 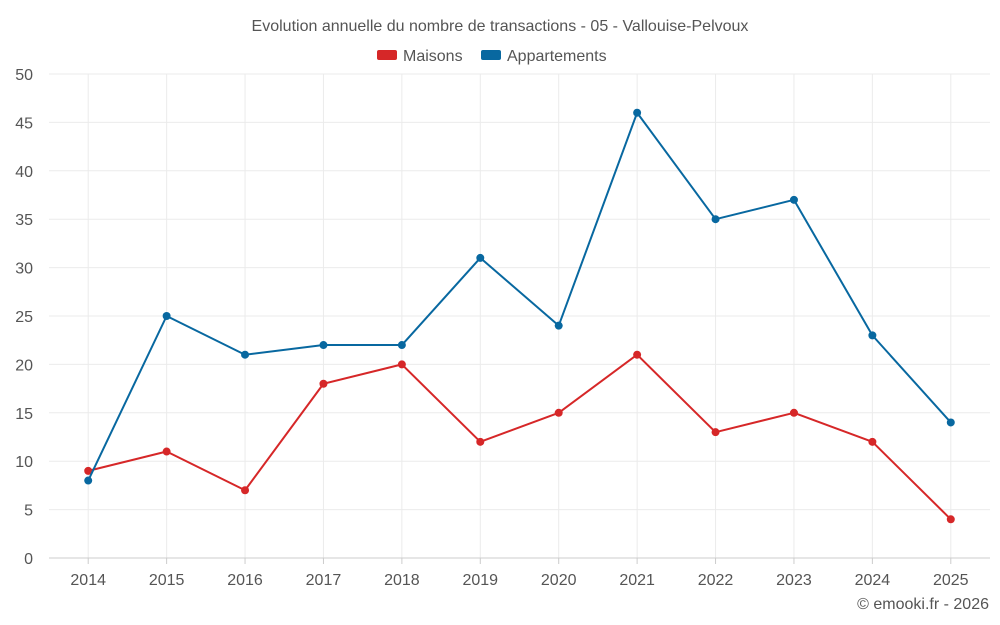 What do you see at coordinates (402, 580) in the screenshot?
I see `x-tick-label: 2018` at bounding box center [402, 580].